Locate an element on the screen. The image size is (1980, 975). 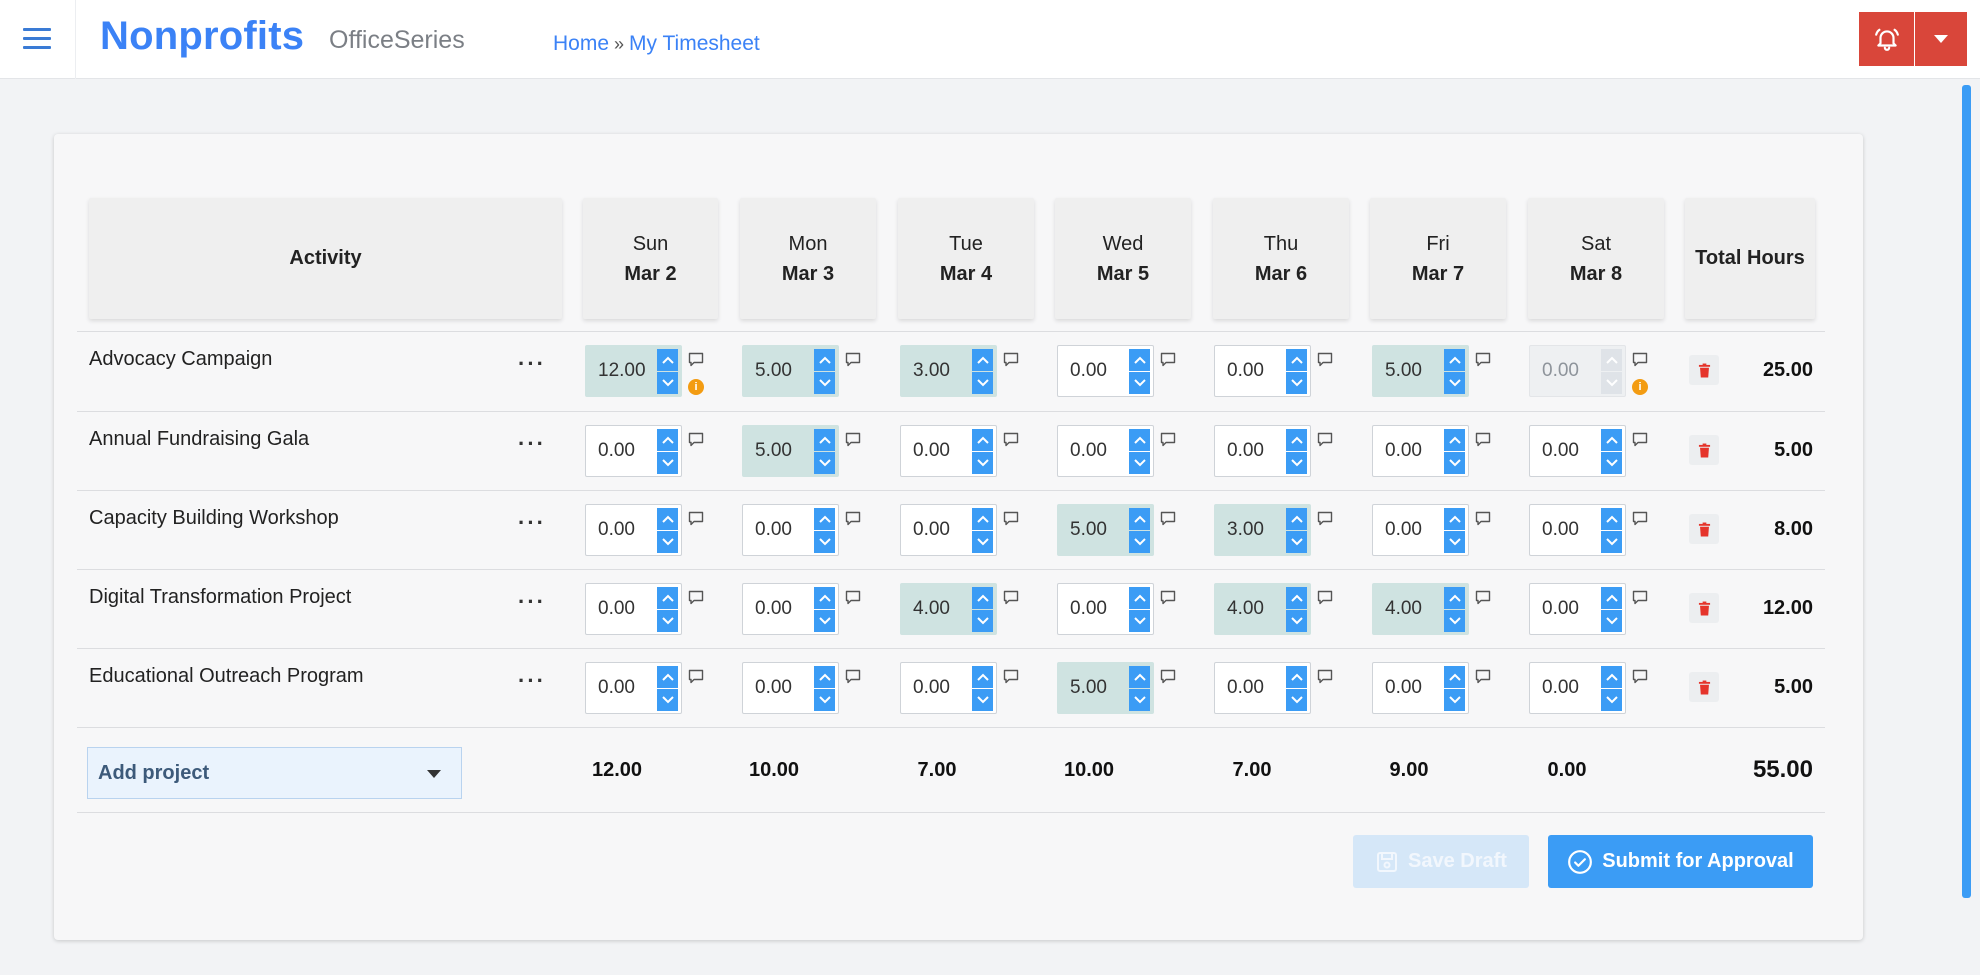
hours-input-tue: 4.00 is located at coordinates (948, 609).